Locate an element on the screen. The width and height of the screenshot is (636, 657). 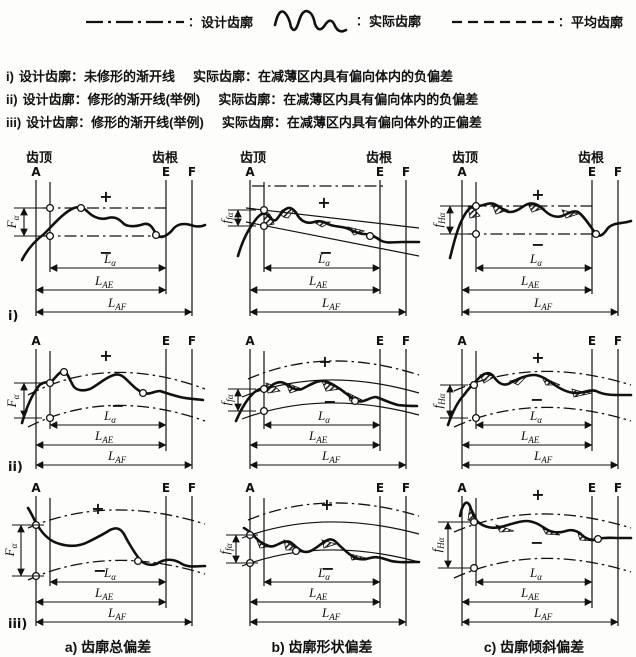
legend-label-actual: 实际齿廓 is located at coordinates (395, 21).